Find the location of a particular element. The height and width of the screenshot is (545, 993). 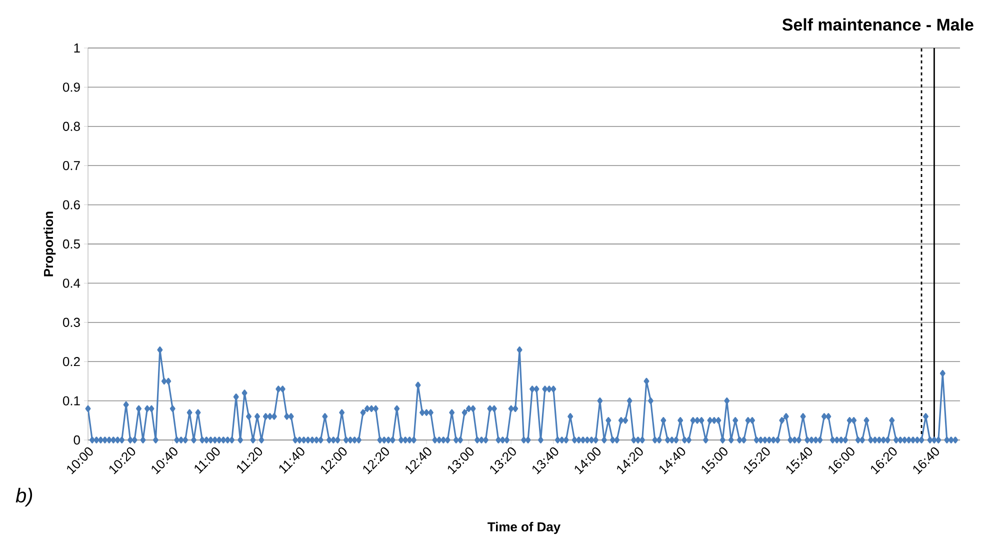

chart-title: Self maintenance - Male is located at coordinates (878, 24).